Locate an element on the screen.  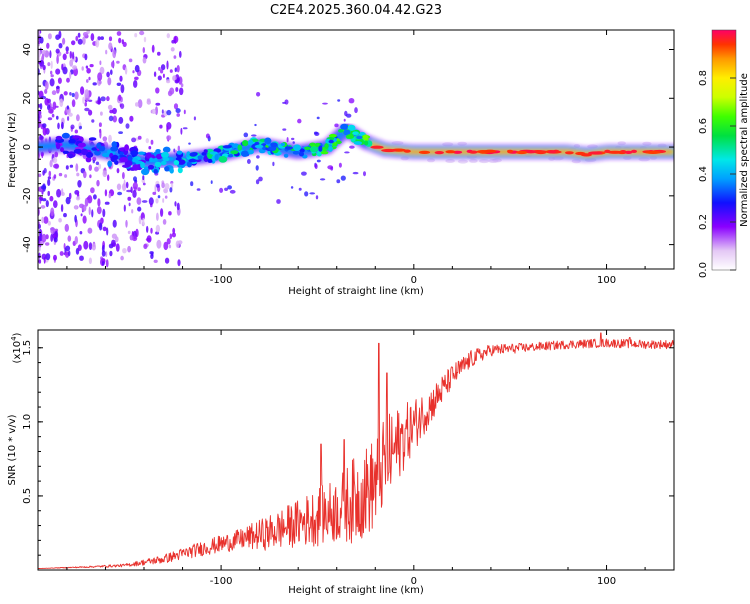
snr-y-label: SNR (10 * v/v) is located at coordinates (12, 449).